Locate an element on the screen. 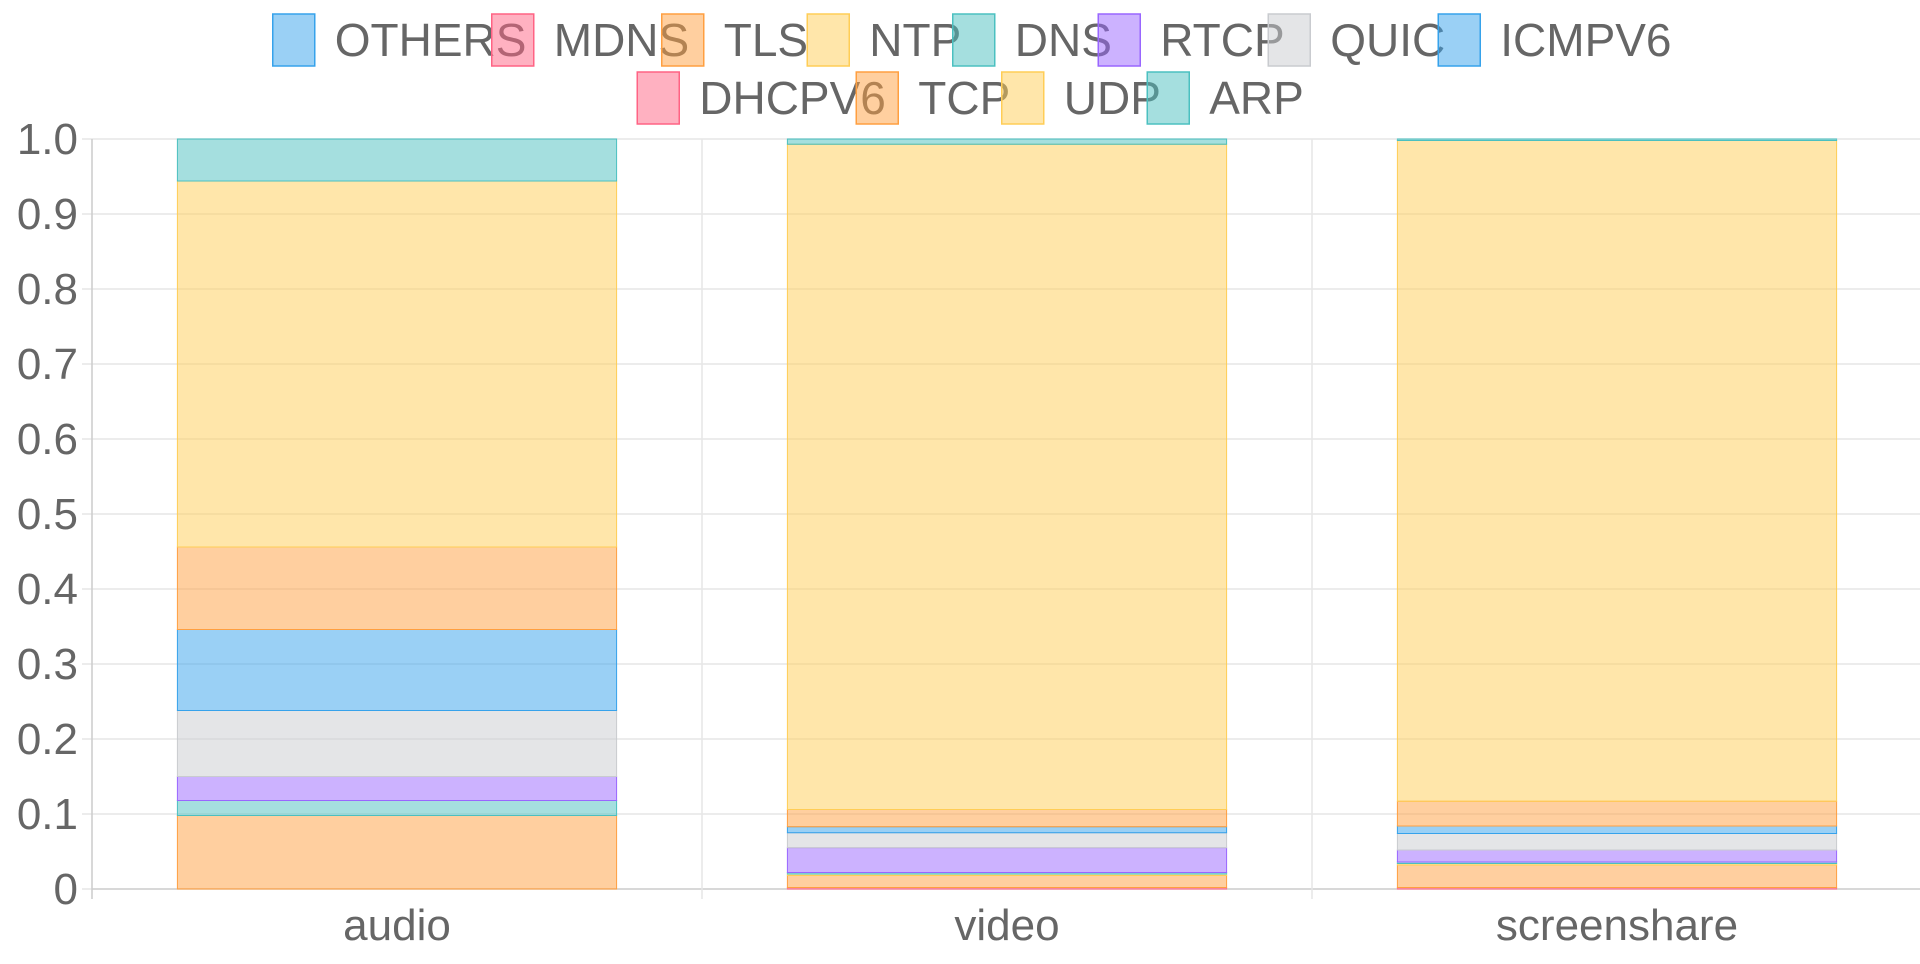 This screenshot has width=1920, height=964. y-axis: 0 0.1 0.2 0.3 0.4 0.5 0.6 0.7 0.8 0.9 1.0 is located at coordinates (47, 514).